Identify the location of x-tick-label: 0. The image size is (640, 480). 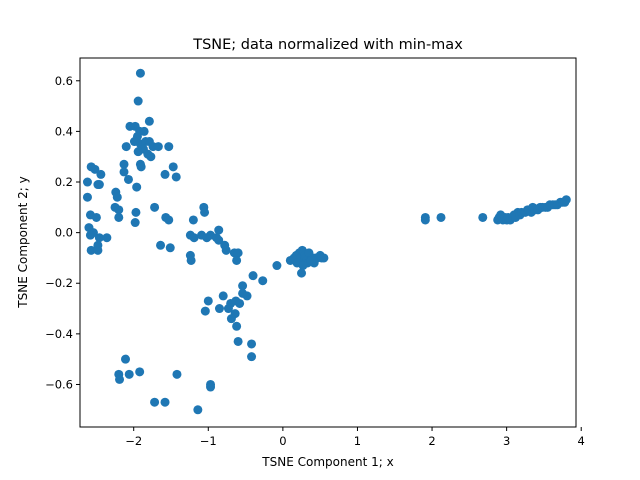
(282, 441).